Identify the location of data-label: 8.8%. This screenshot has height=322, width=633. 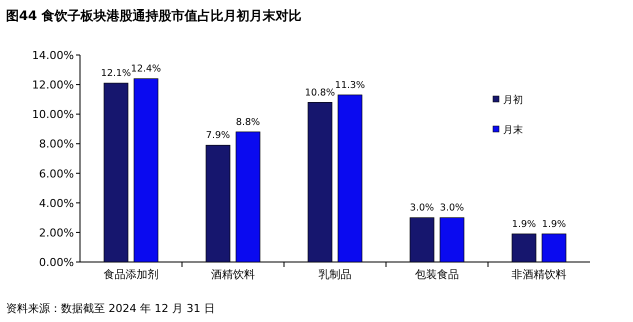
(248, 122).